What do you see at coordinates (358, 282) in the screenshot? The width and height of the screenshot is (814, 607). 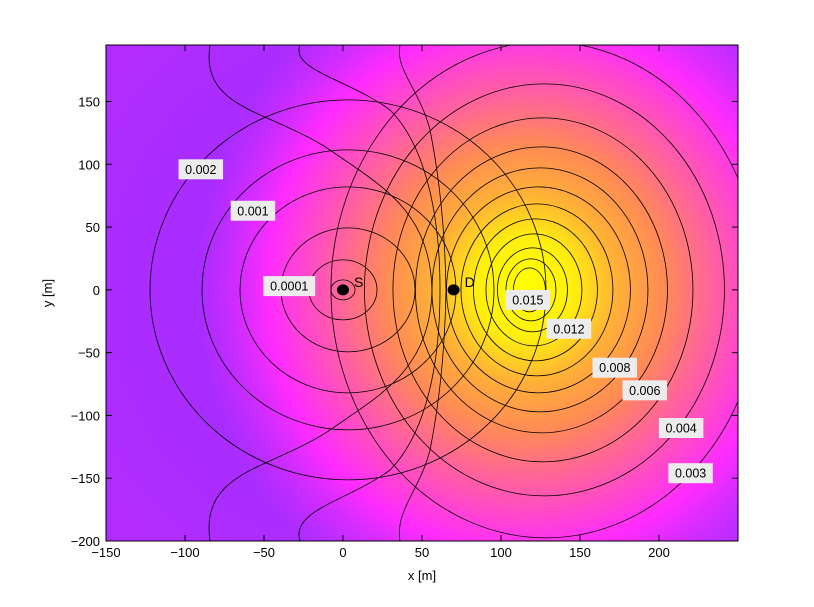 I see `point-label-s: S` at bounding box center [358, 282].